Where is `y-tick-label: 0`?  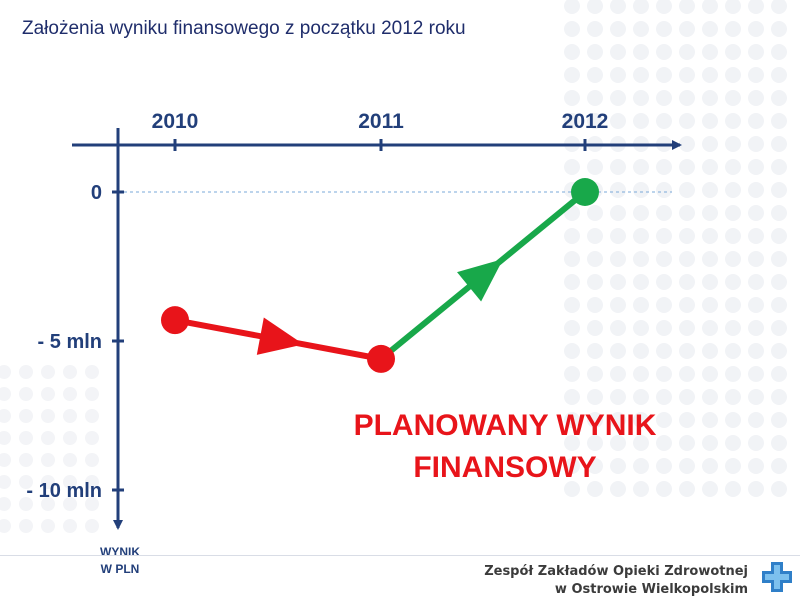
y-tick-label: 0 is located at coordinates (96, 193).